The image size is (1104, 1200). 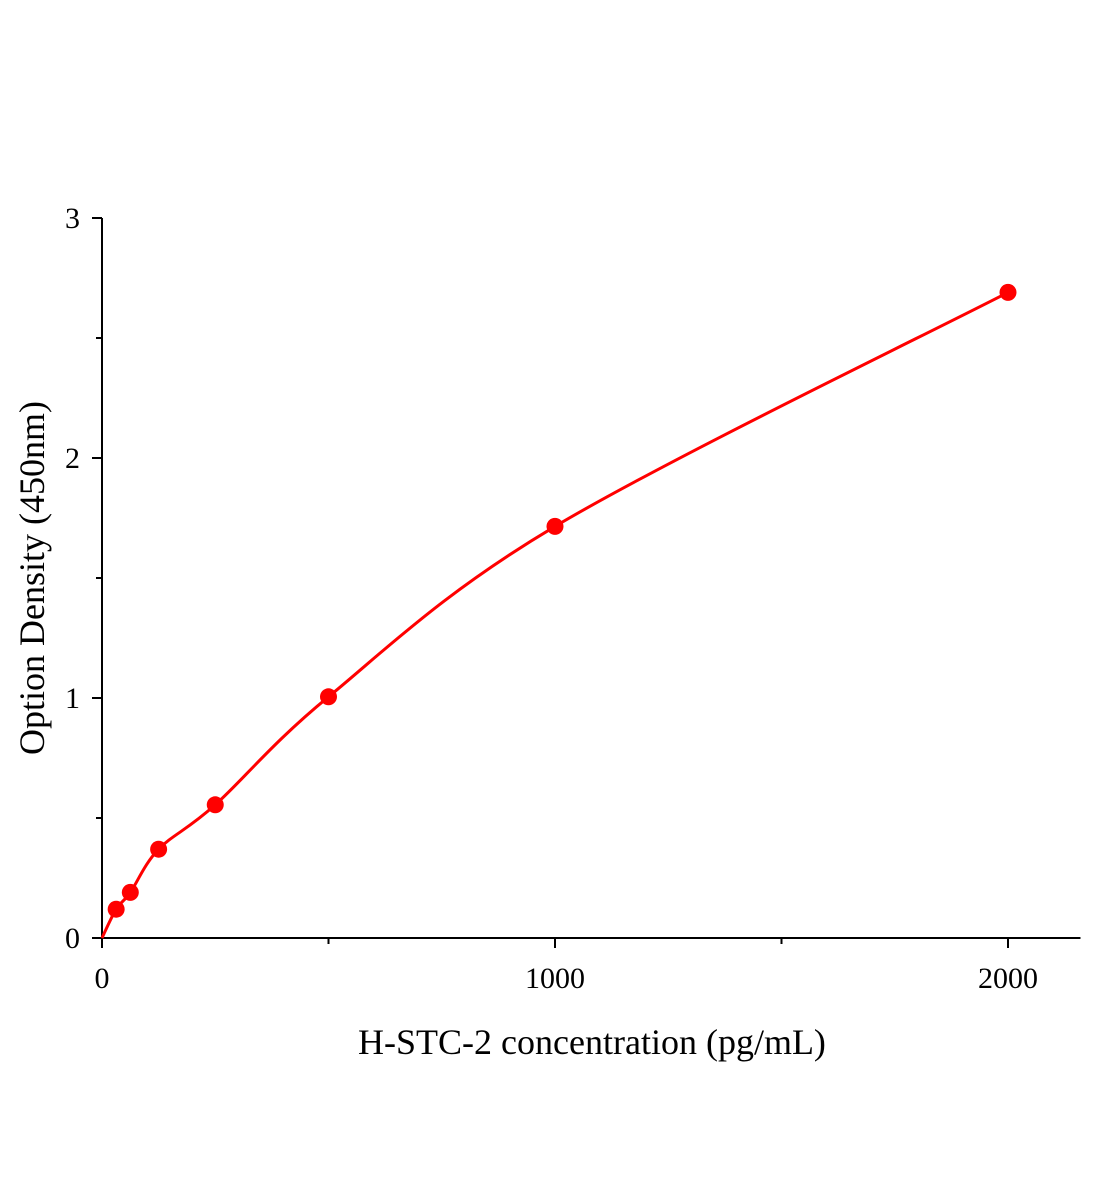 What do you see at coordinates (72, 458) in the screenshot?
I see `y-tick-label: 2` at bounding box center [72, 458].